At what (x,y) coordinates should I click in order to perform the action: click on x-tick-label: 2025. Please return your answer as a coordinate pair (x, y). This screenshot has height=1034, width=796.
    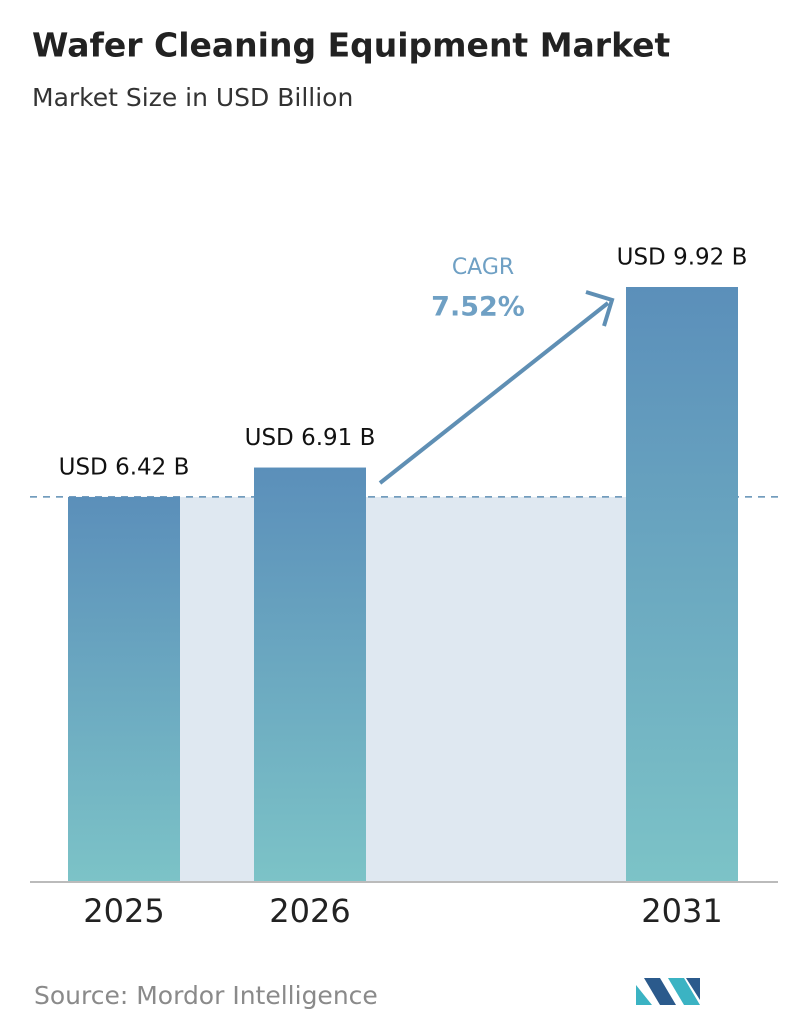
    Looking at the image, I should click on (123, 911).